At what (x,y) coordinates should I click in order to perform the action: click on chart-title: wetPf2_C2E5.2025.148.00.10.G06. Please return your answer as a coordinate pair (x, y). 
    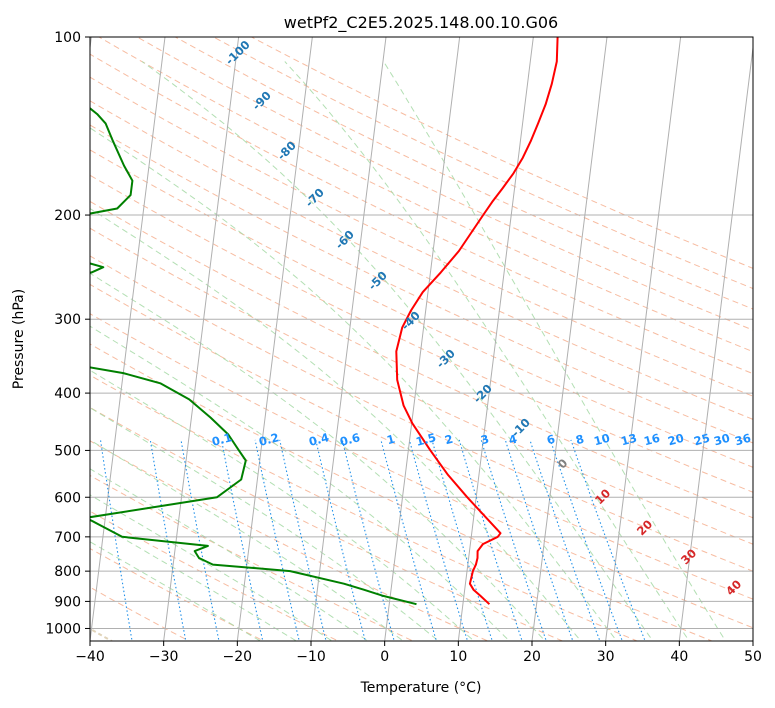
    Looking at the image, I should click on (421, 23).